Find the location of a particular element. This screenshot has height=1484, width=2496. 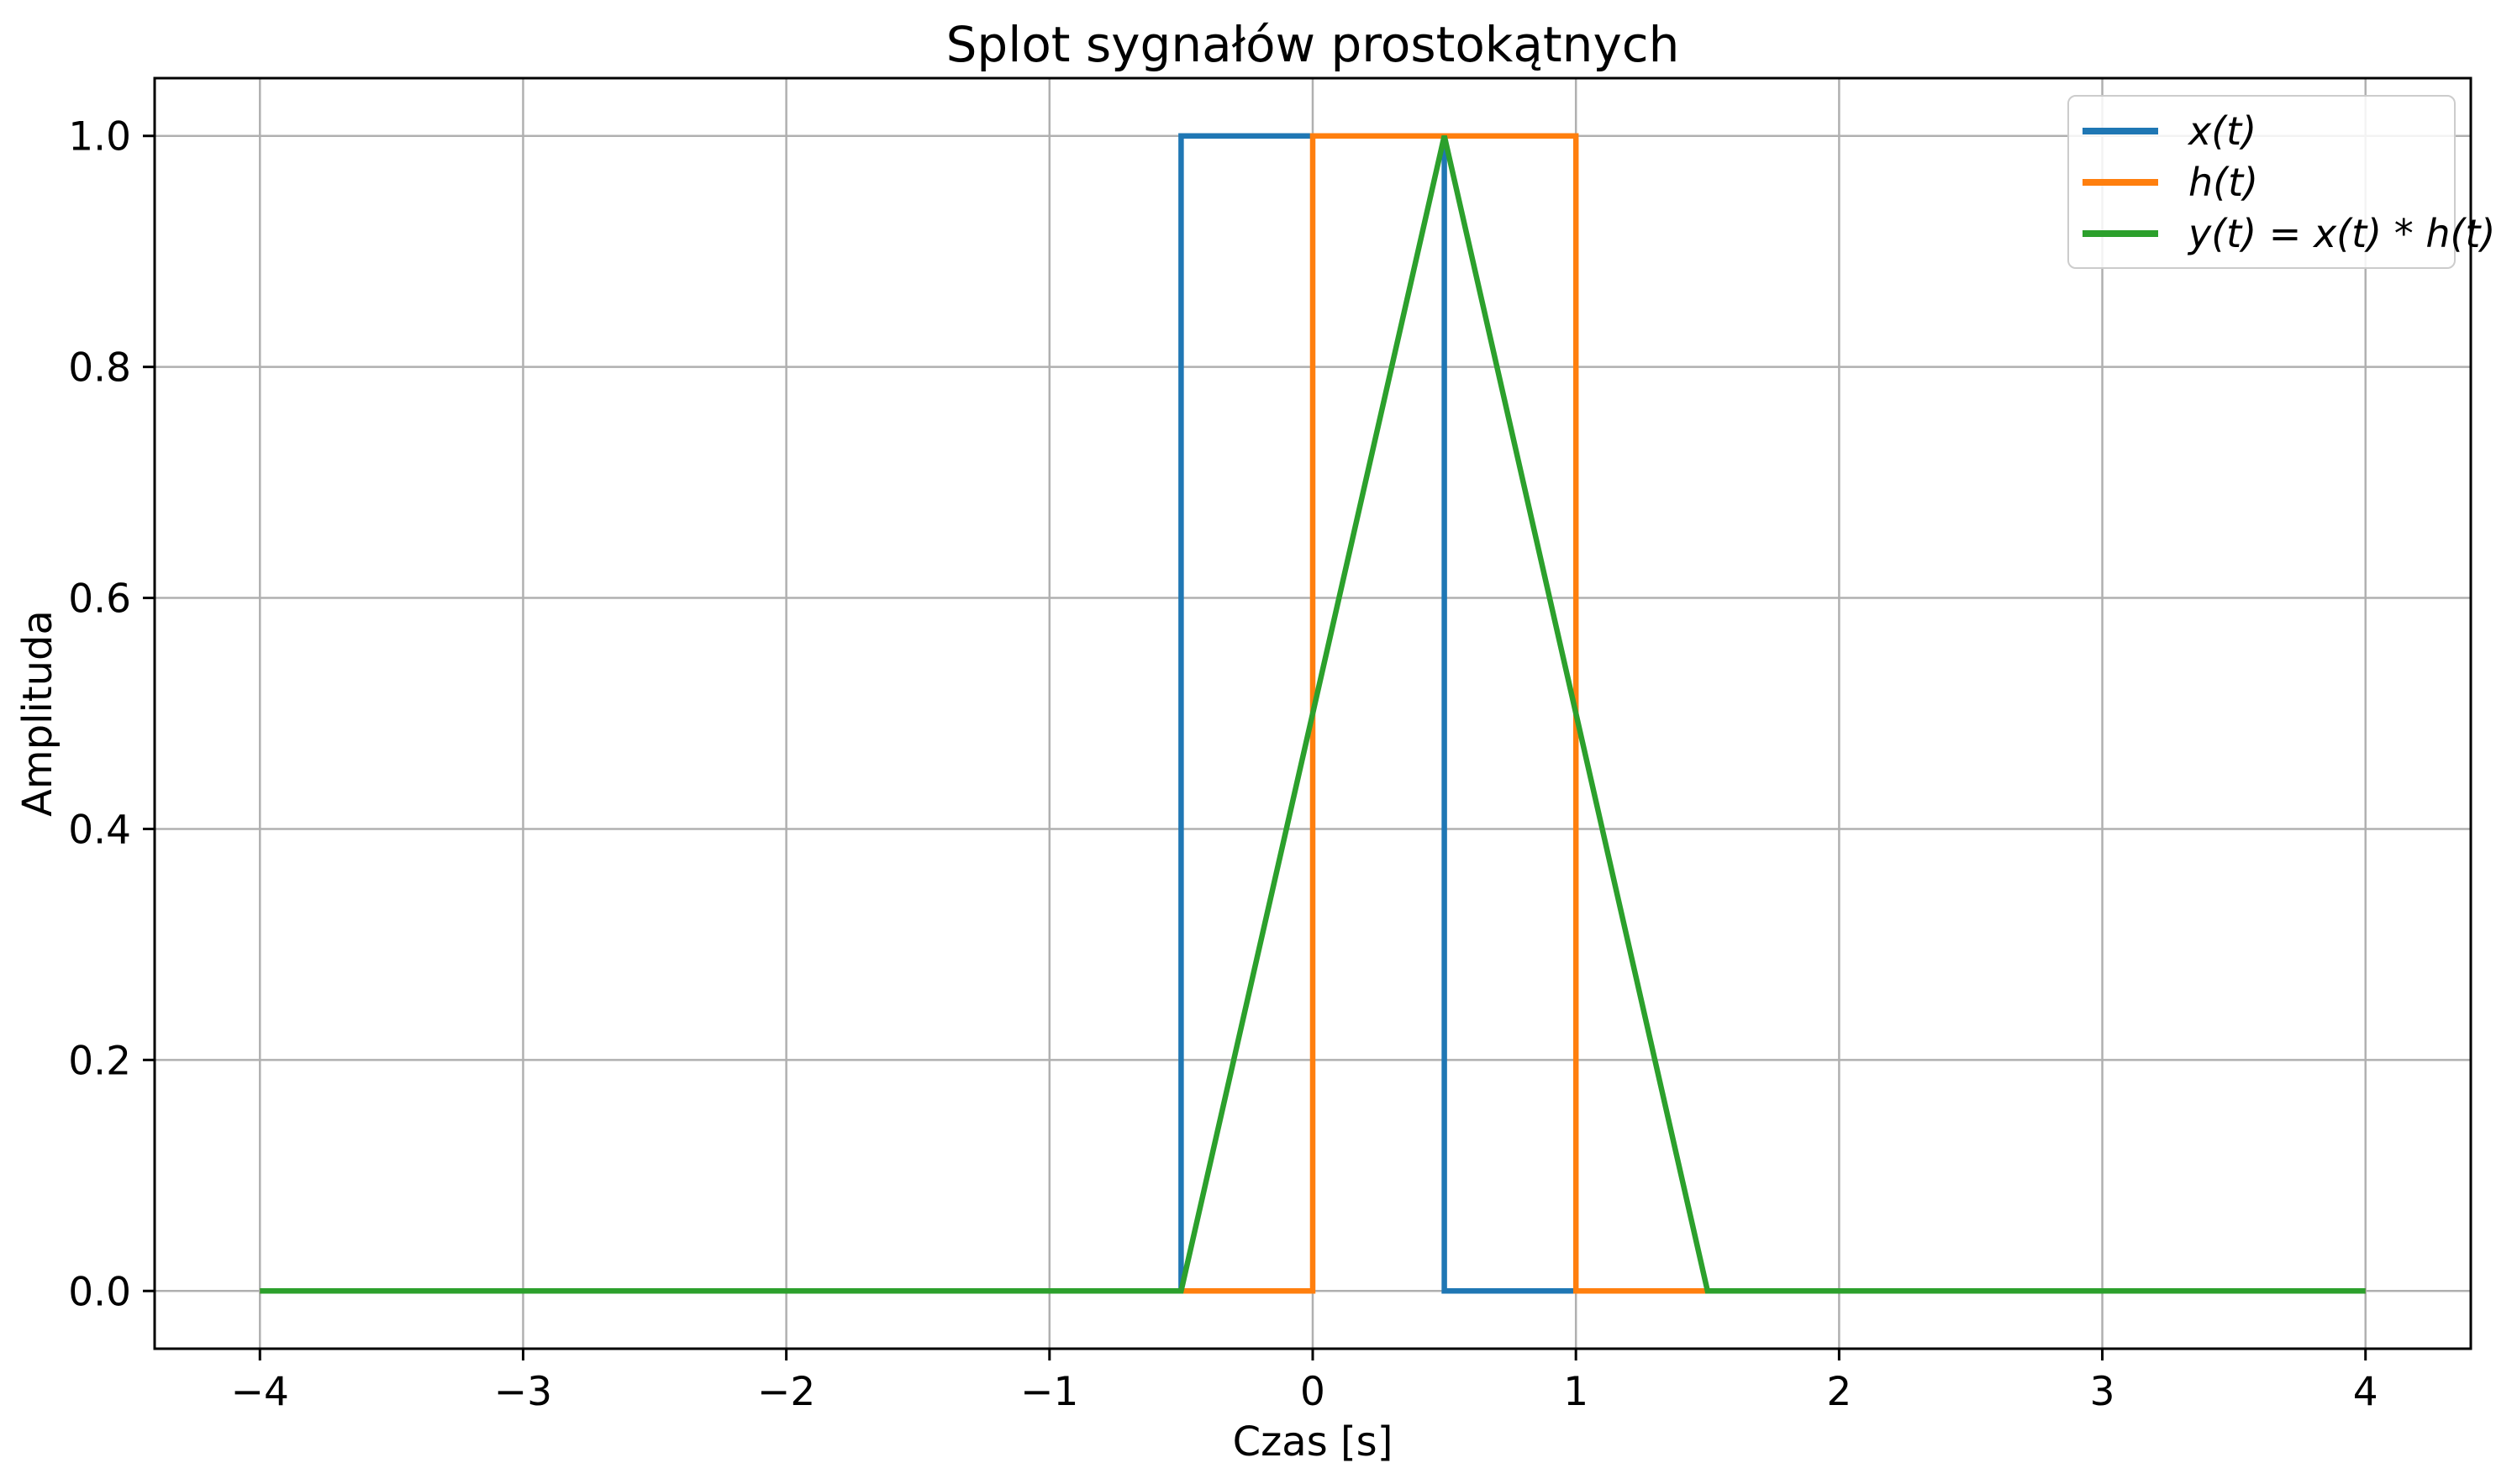

legend: x(t) h(t) y(t) = x(t) * h(t) is located at coordinates (2281, 182).